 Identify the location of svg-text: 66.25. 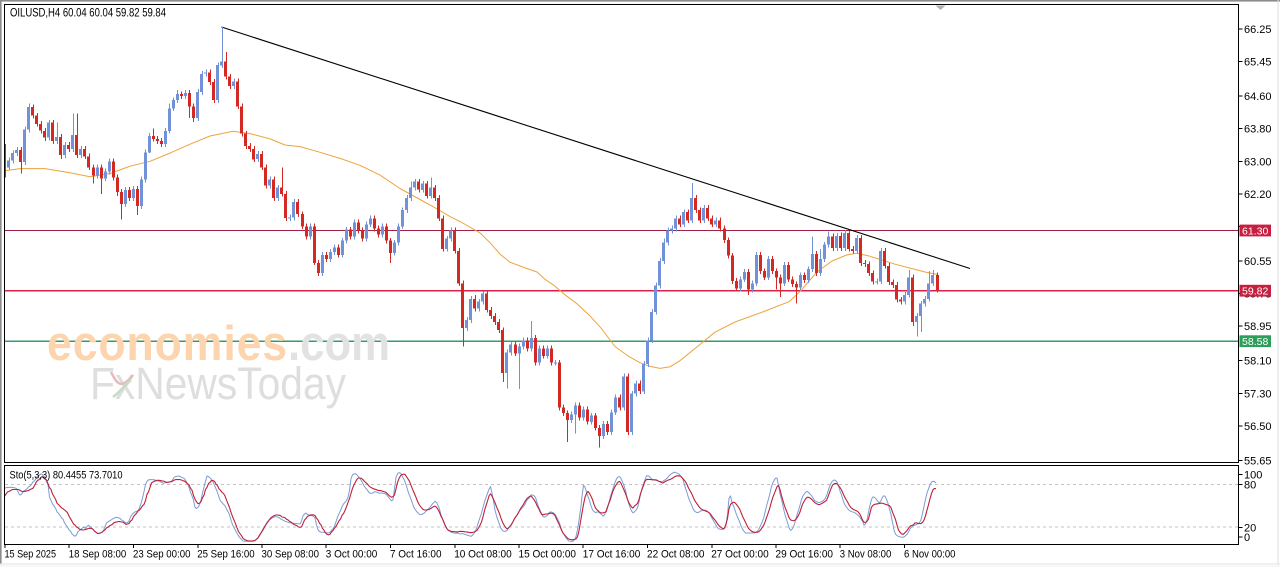
(1258, 30).